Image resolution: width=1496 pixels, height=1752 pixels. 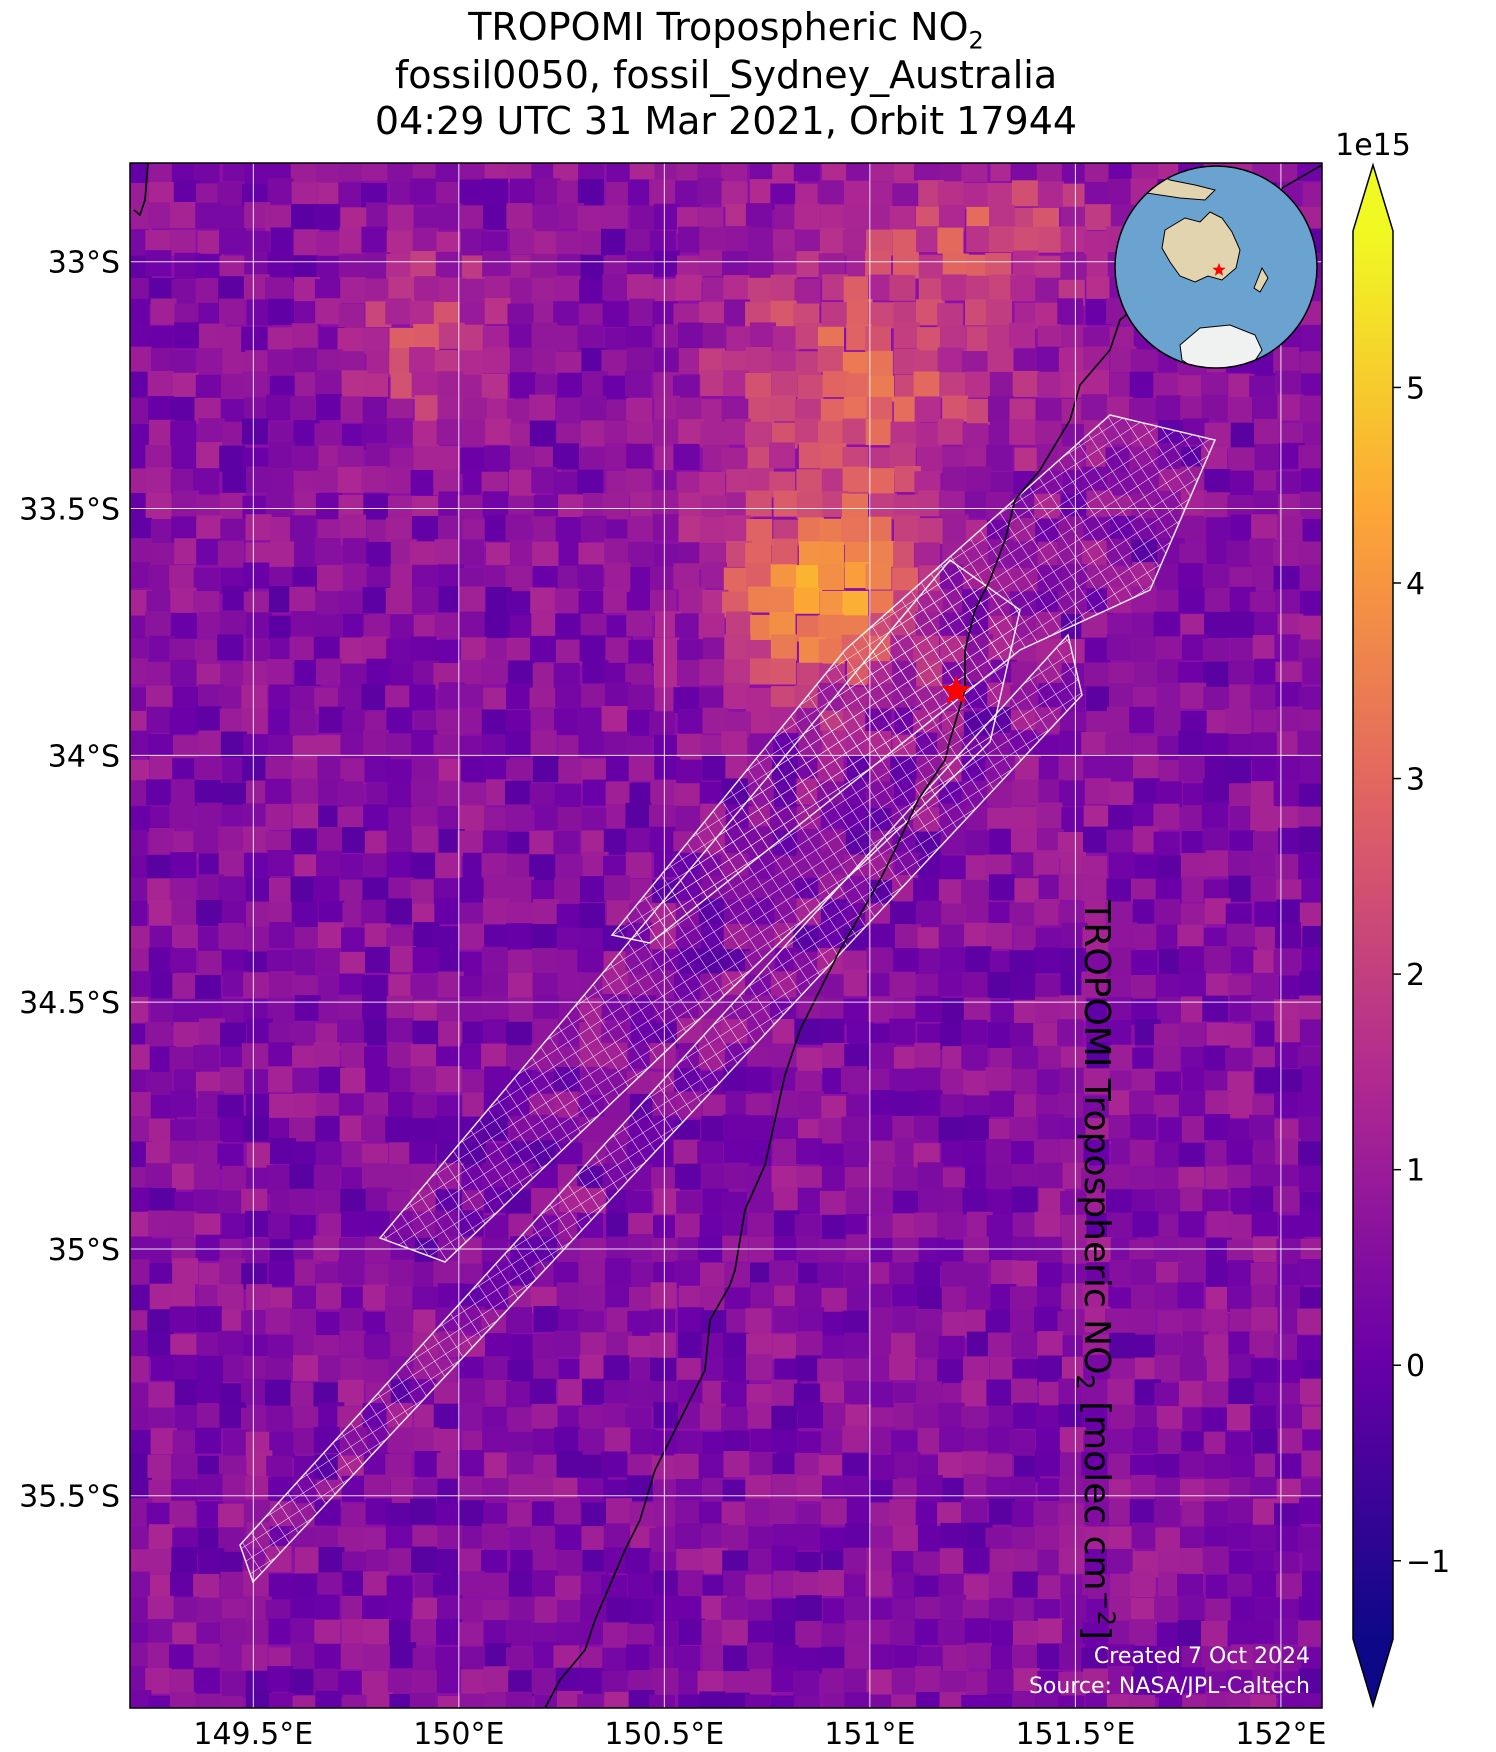 I want to click on colorbar-ticks: −1 0 1 2 3 4 5, so click(x=1421, y=975).